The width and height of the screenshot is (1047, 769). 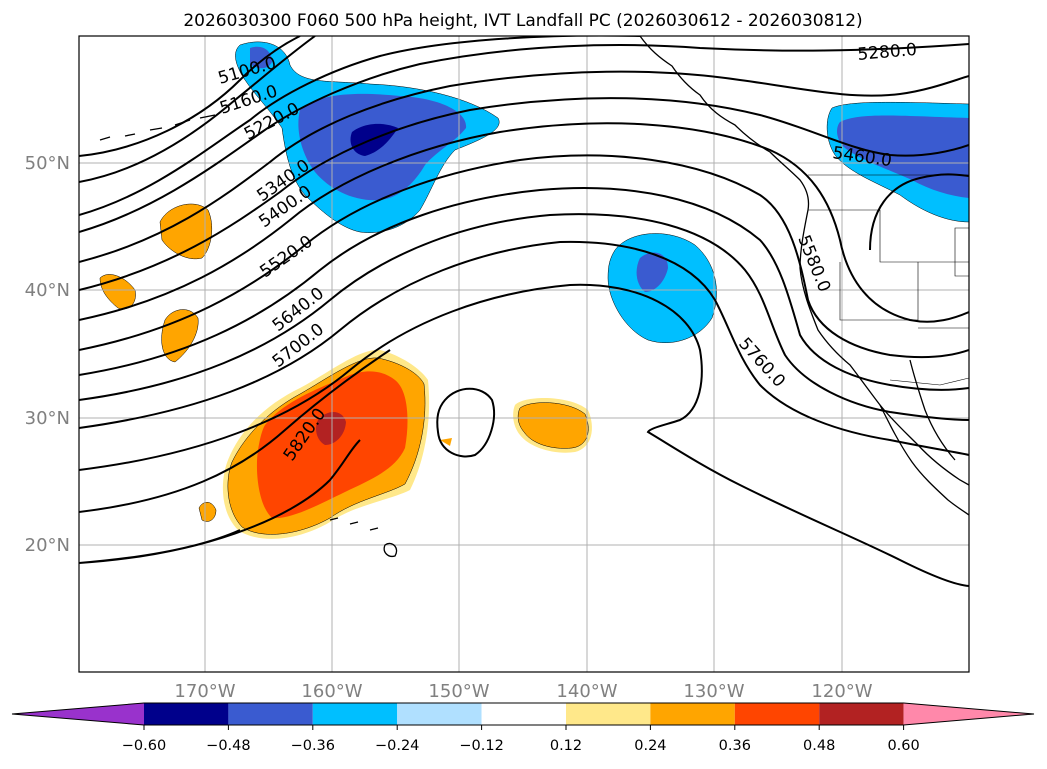 What do you see at coordinates (650, 746) in the screenshot?
I see `colorbar-tick-label-6: 0.24` at bounding box center [650, 746].